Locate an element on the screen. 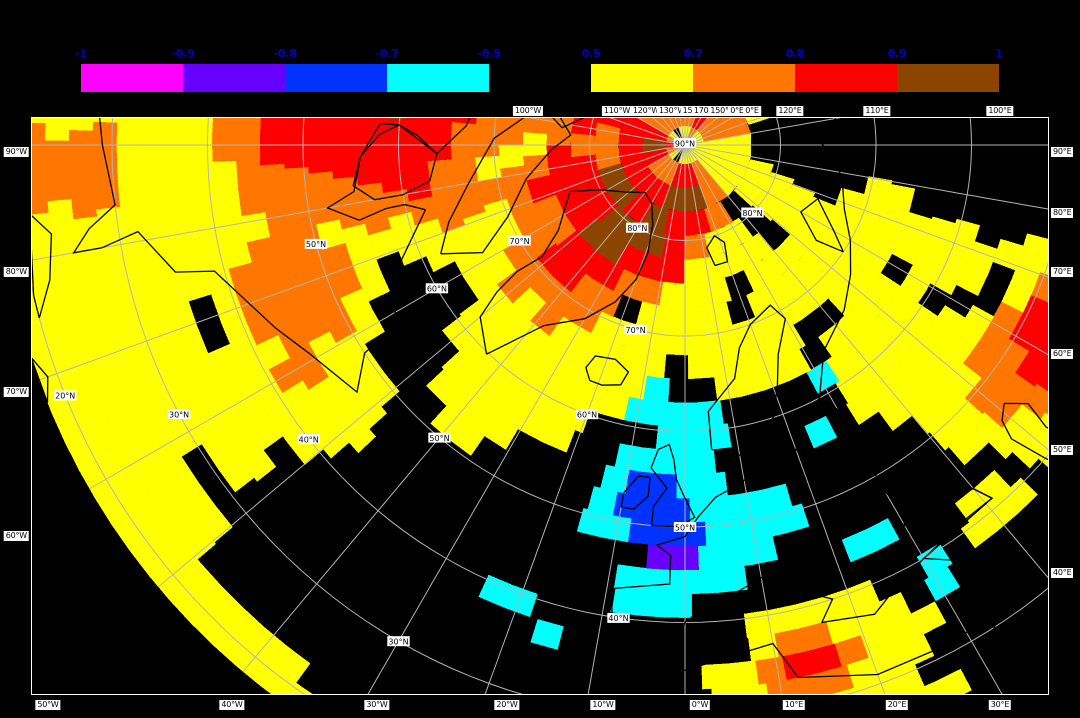  axis-label-bottom-8: 30°E is located at coordinates (1000, 705).